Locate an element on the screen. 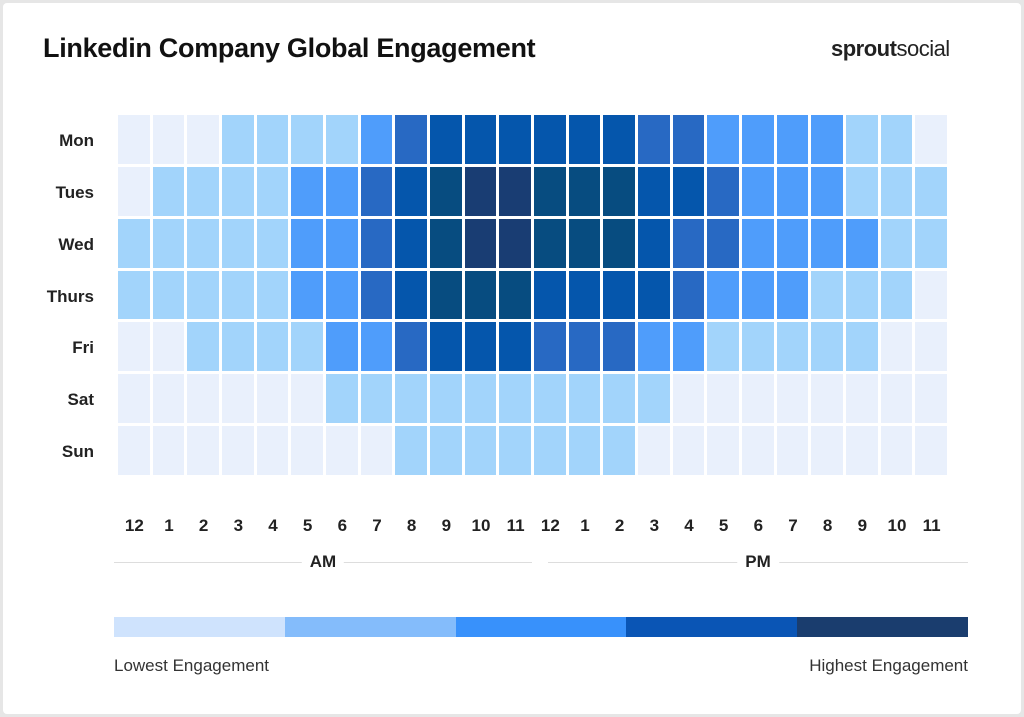 This screenshot has width=1024, height=717. hour-label: 3 is located at coordinates (654, 525).